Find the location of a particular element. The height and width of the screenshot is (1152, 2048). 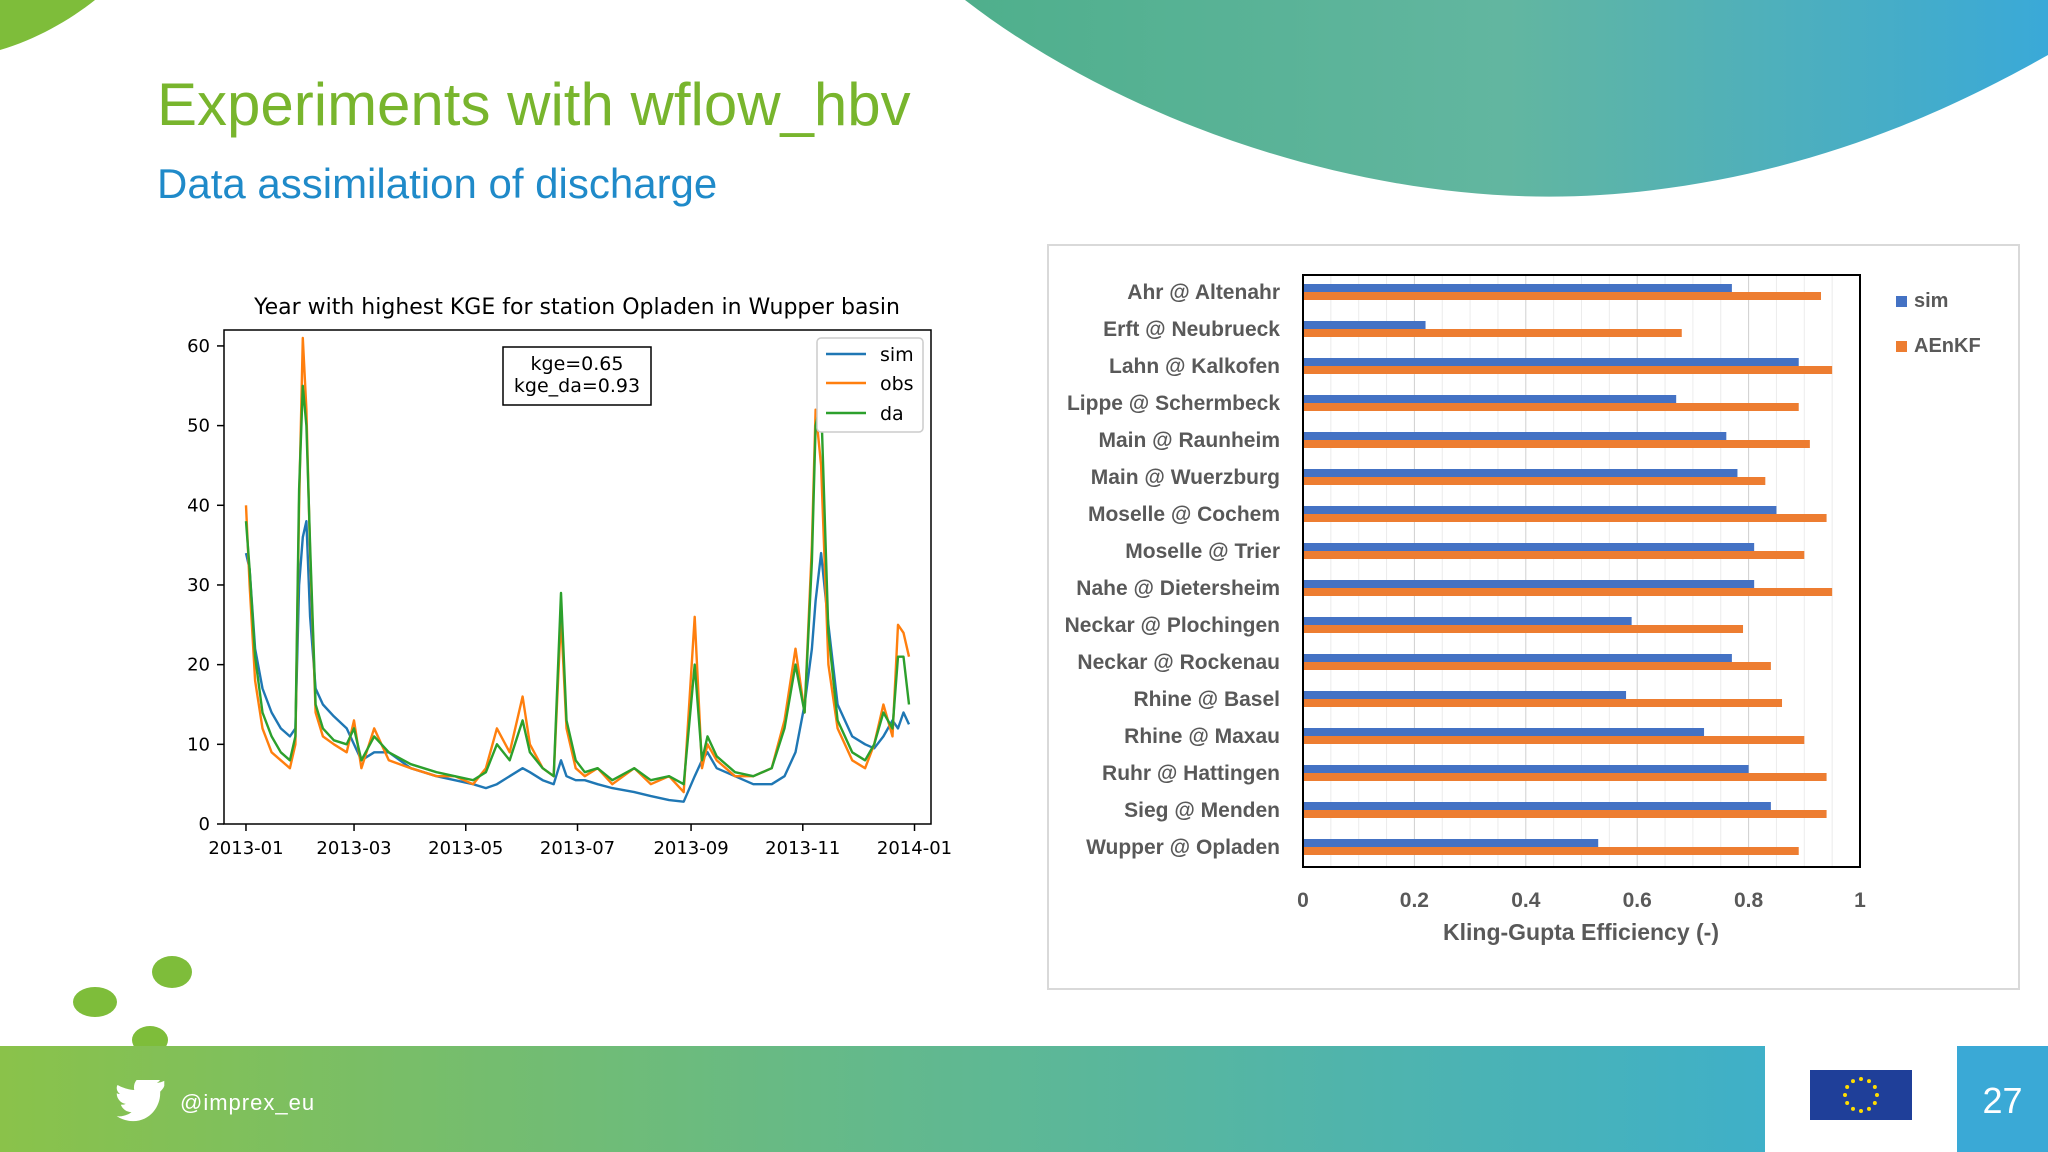

y-tick-label: 20 is located at coordinates (198, 665).